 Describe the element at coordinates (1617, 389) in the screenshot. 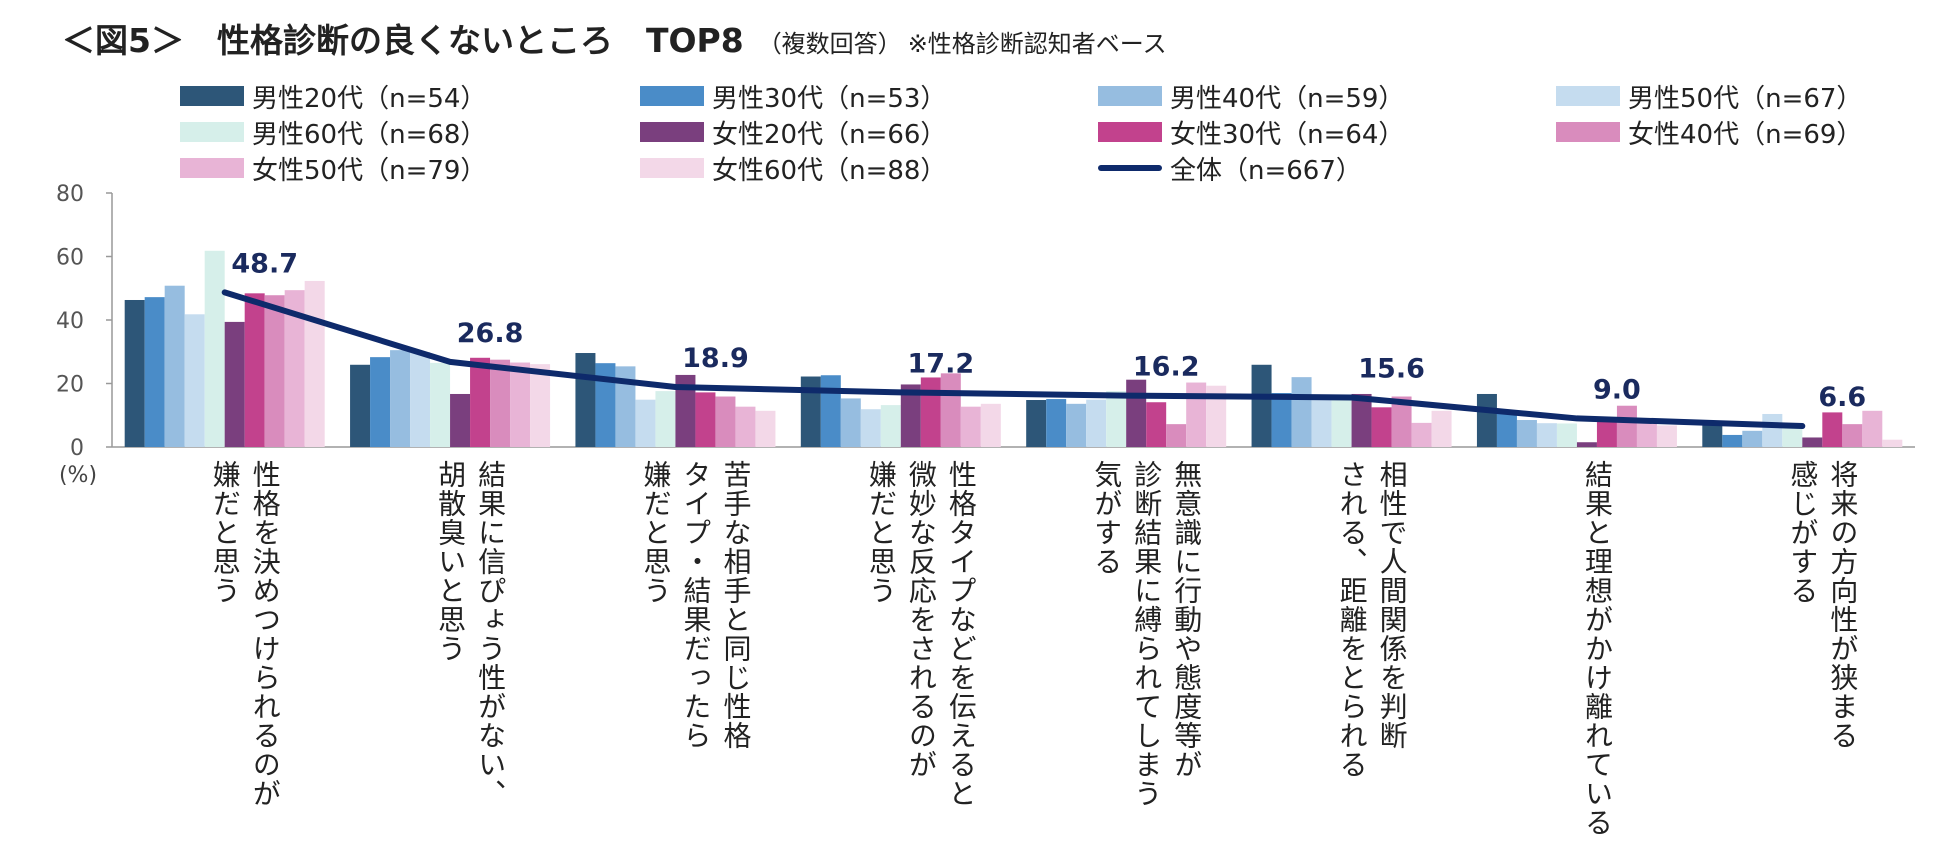

I see `total-data-label: 9.0` at that location.